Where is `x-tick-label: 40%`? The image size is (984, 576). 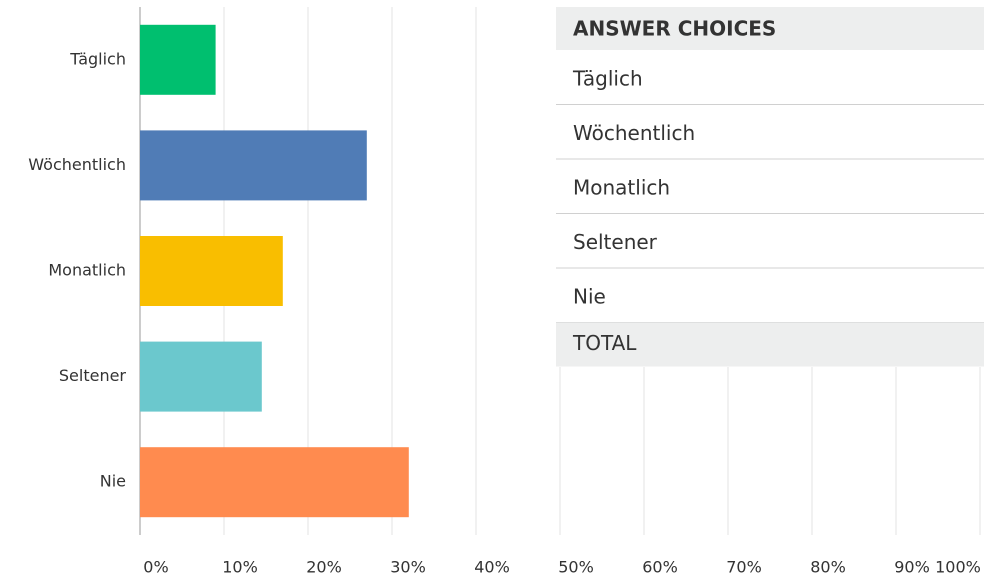
x-tick-label: 40% is located at coordinates (492, 567).